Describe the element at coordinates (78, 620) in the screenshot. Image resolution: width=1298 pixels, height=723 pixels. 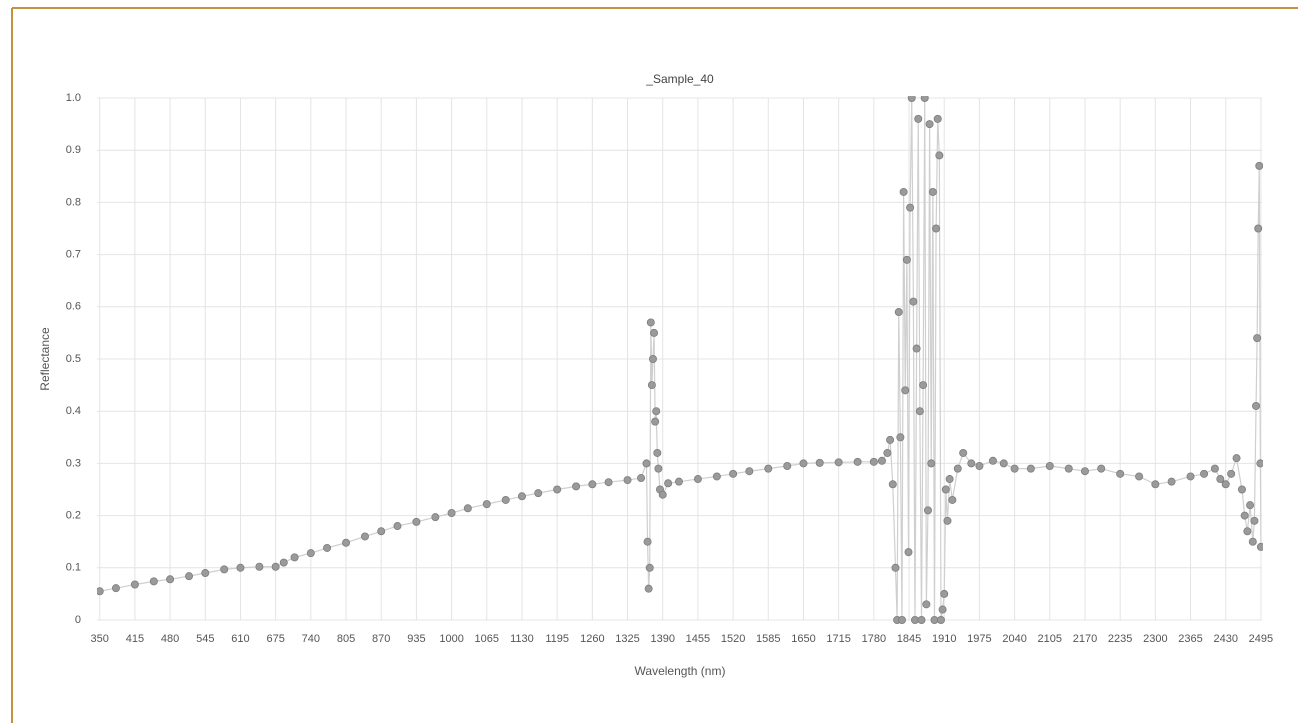
I see `y-tick-label: 0` at that location.